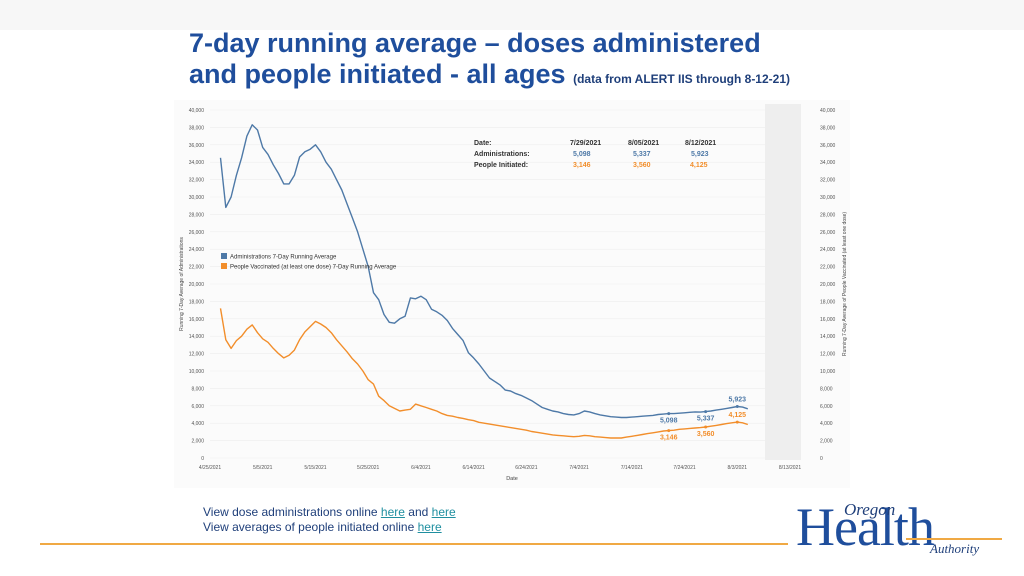 The width and height of the screenshot is (1024, 576). What do you see at coordinates (502, 154) in the screenshot?
I see `summary-row-label-administrations: Administrations:` at bounding box center [502, 154].